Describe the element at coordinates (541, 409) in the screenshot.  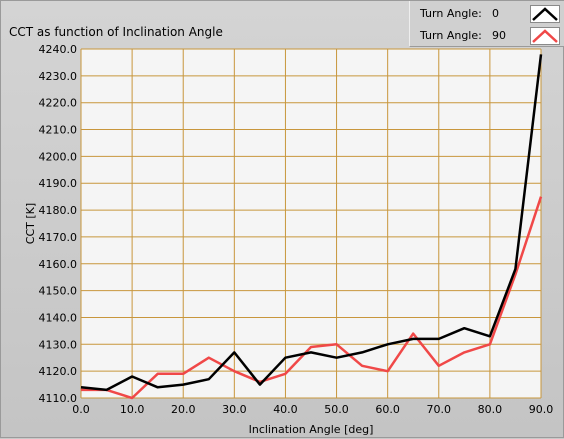
I see `x-tick-label: 90.0` at that location.